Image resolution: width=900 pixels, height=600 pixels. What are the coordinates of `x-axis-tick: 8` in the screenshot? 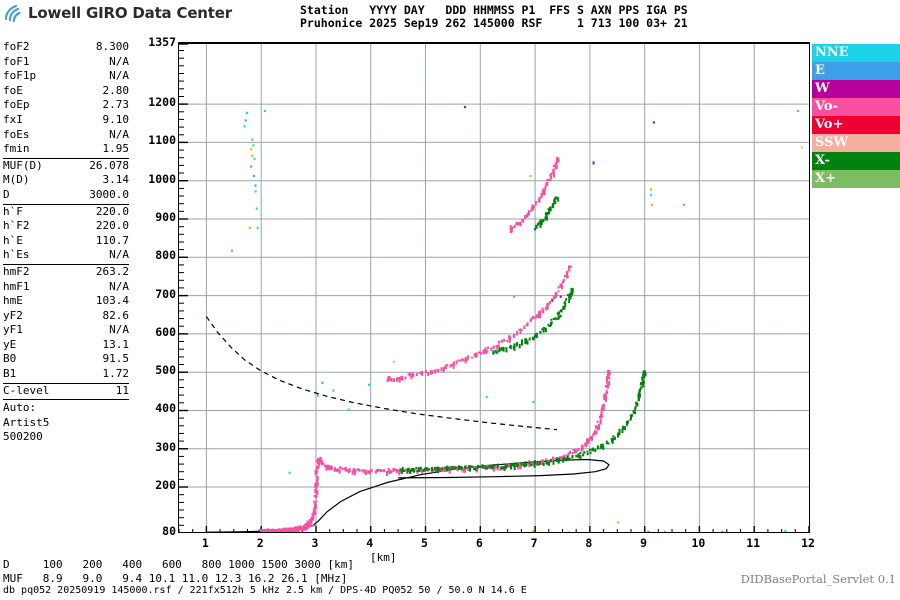 It's located at (589, 543).